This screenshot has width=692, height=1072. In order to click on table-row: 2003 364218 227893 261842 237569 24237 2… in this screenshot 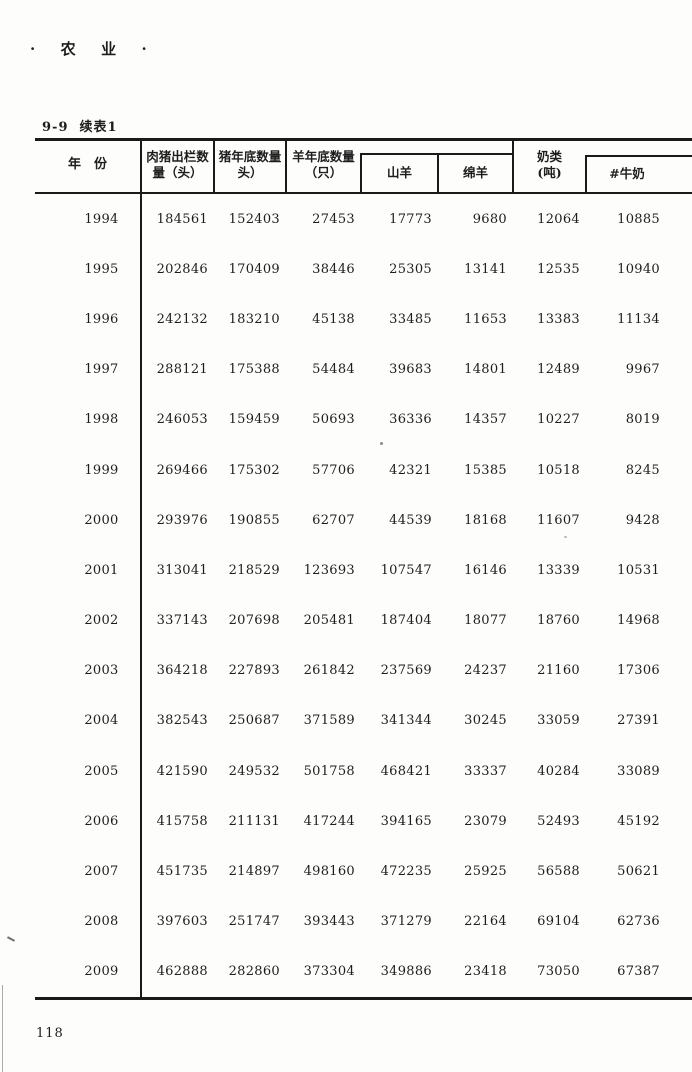, I will do `click(348, 671)`.